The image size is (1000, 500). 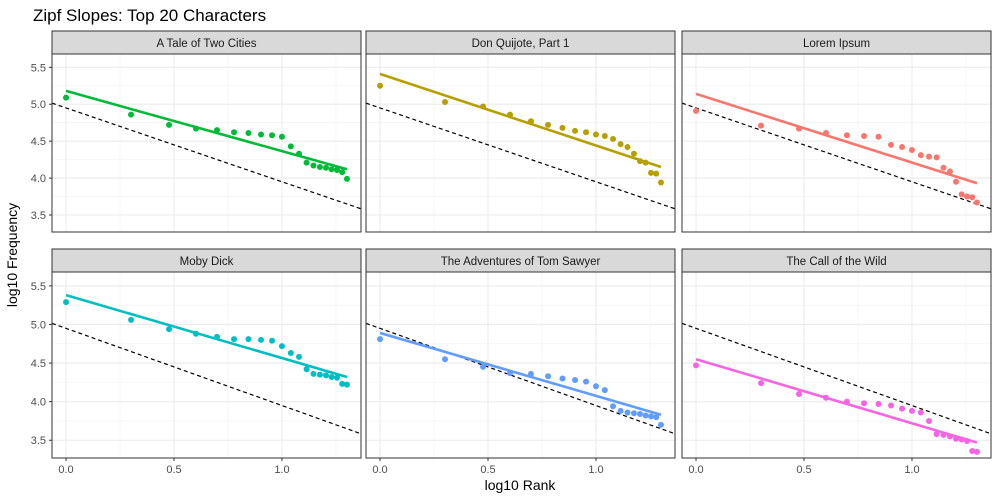 I want to click on chart-title: Zipf Slopes: Top 20 Characters, so click(x=149, y=15).